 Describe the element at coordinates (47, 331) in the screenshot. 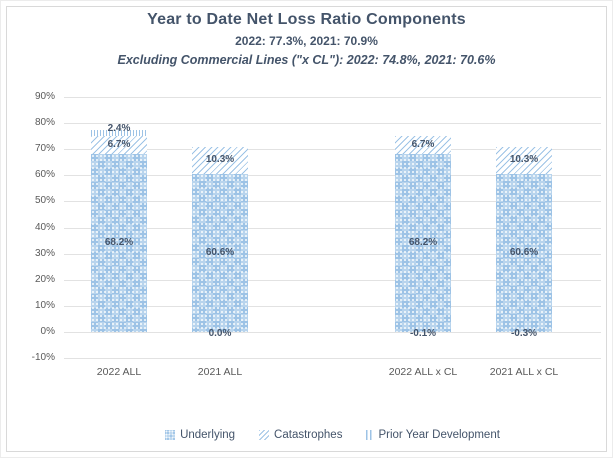

I see `y-axis-tick-label: 0%` at that location.